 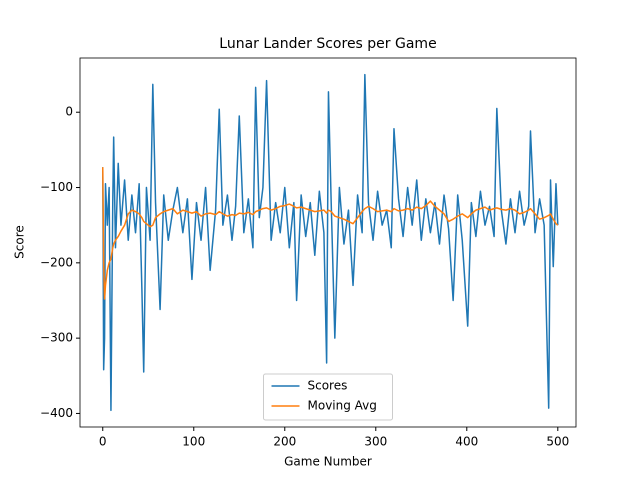 I want to click on x-axis-label: Game Number, so click(x=328, y=462).